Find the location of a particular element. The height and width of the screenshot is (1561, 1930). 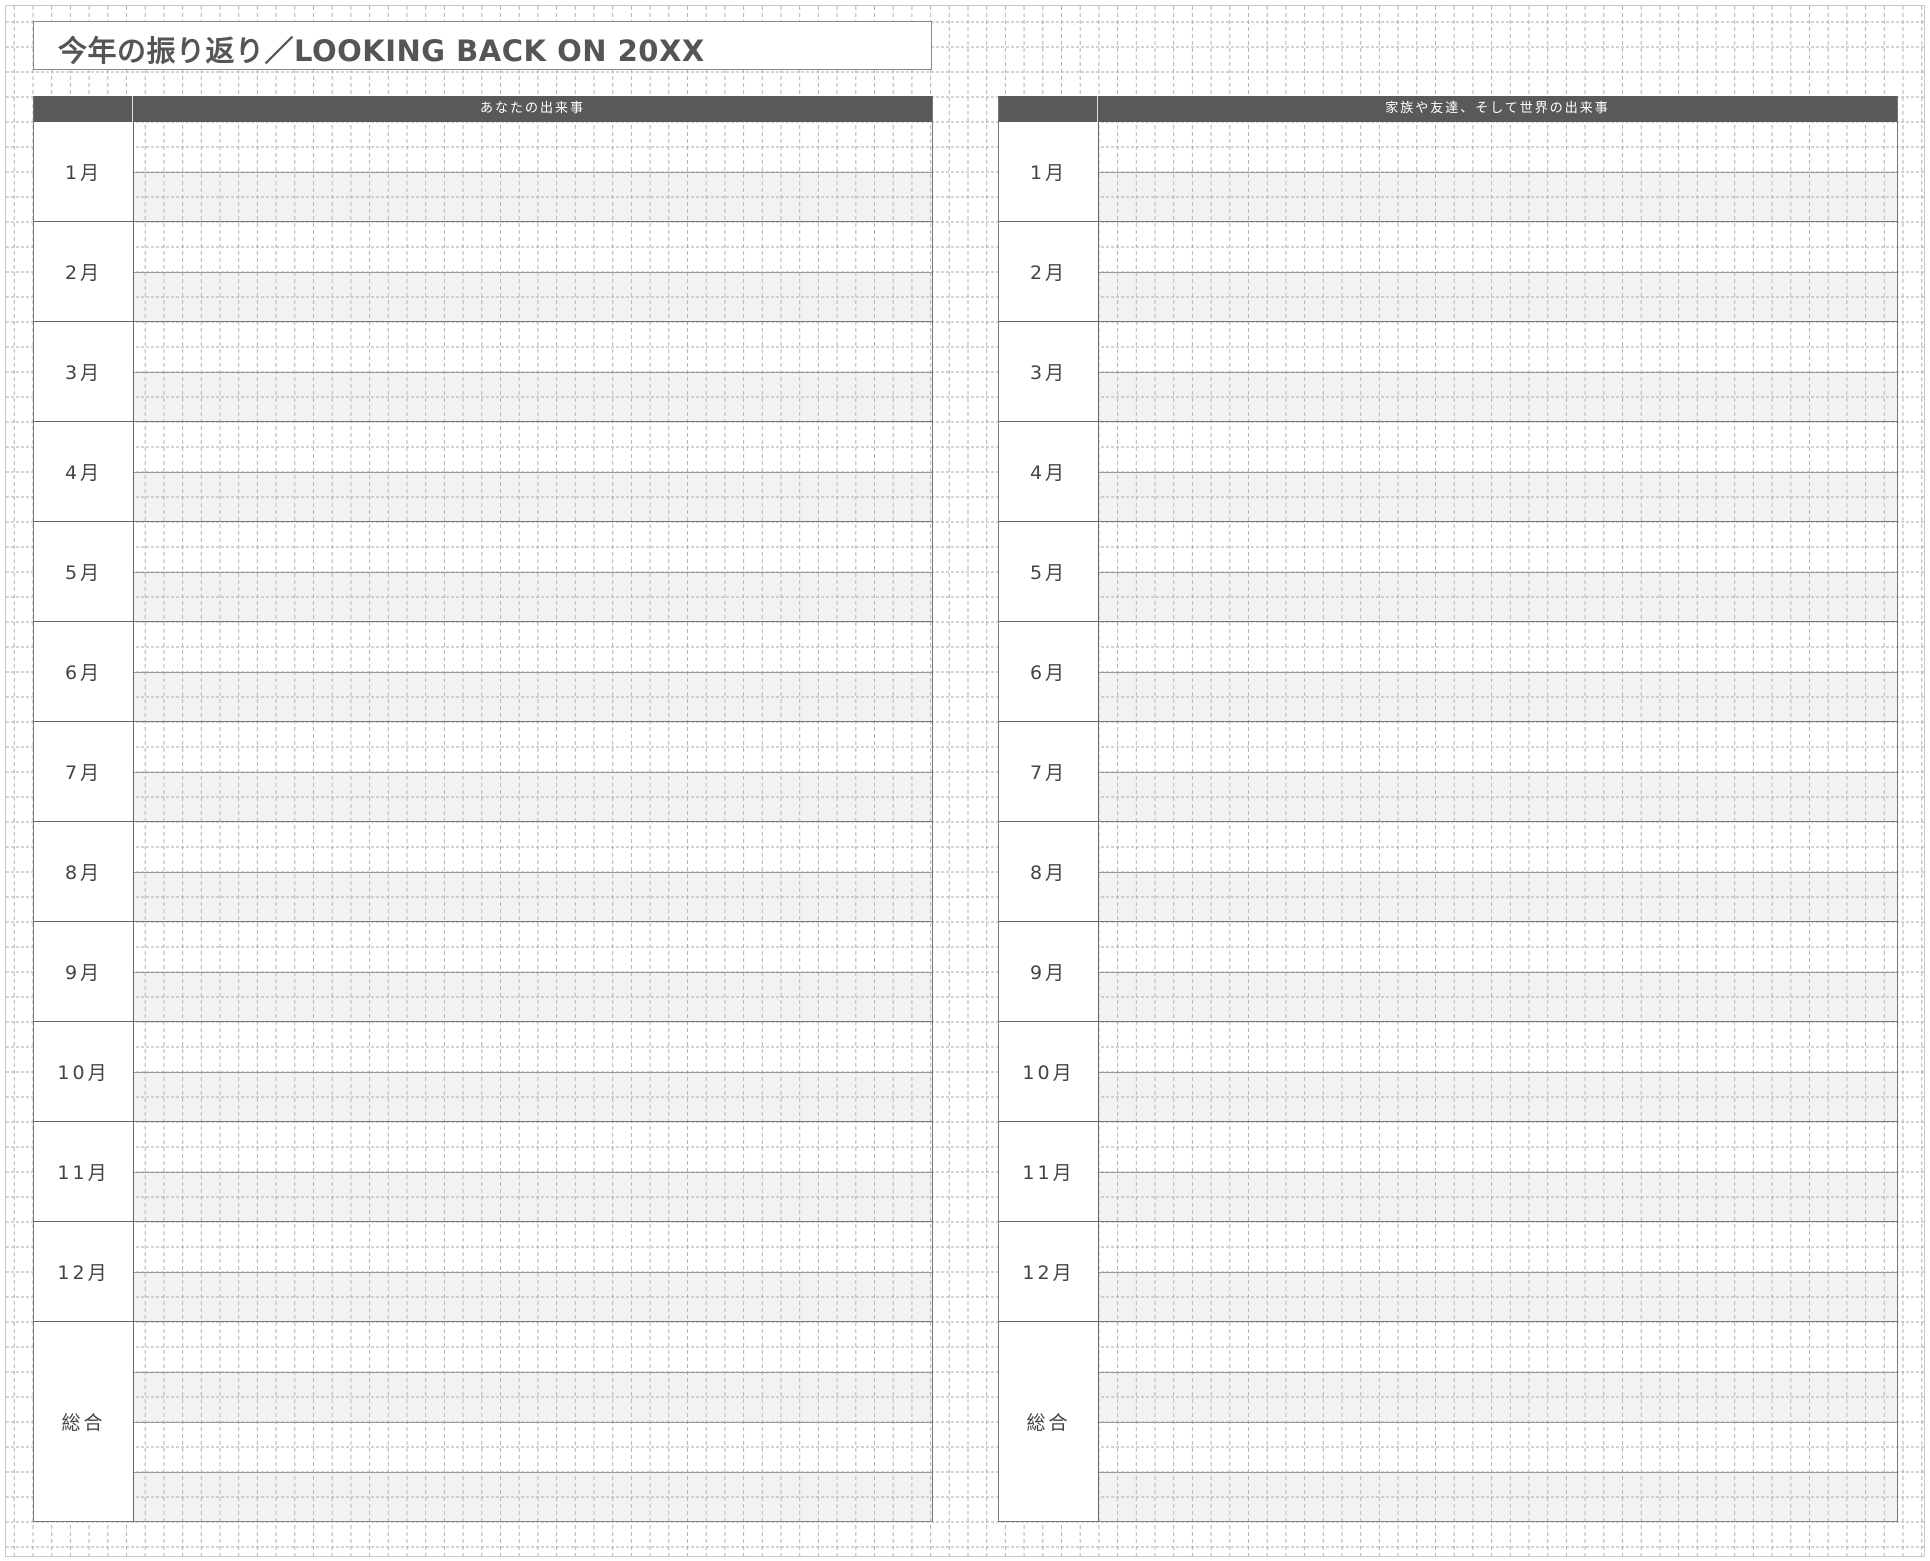

table-header: あなたの出来事 is located at coordinates (483, 109).